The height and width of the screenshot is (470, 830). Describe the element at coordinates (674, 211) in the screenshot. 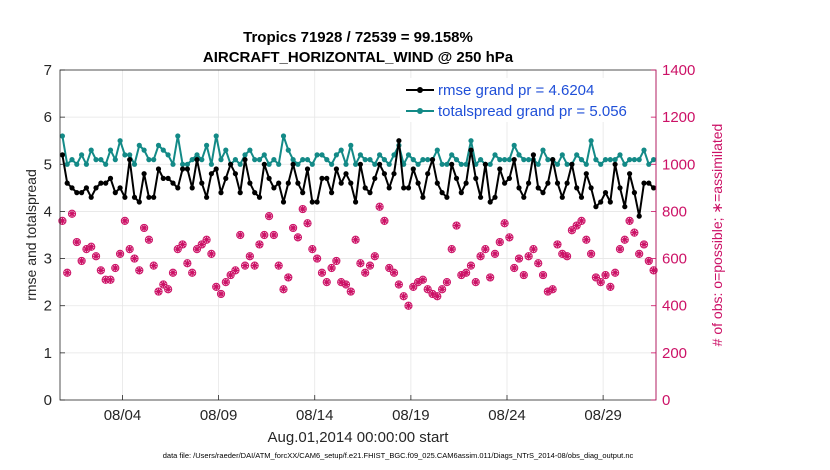

I see `y-tick-label-right: 800` at that location.